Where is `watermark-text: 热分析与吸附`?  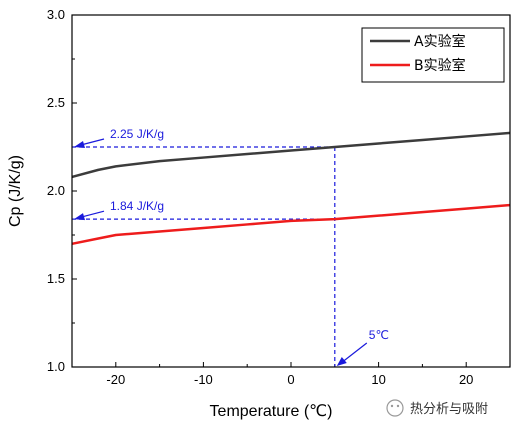 watermark-text: 热分析与吸附 is located at coordinates (449, 409).